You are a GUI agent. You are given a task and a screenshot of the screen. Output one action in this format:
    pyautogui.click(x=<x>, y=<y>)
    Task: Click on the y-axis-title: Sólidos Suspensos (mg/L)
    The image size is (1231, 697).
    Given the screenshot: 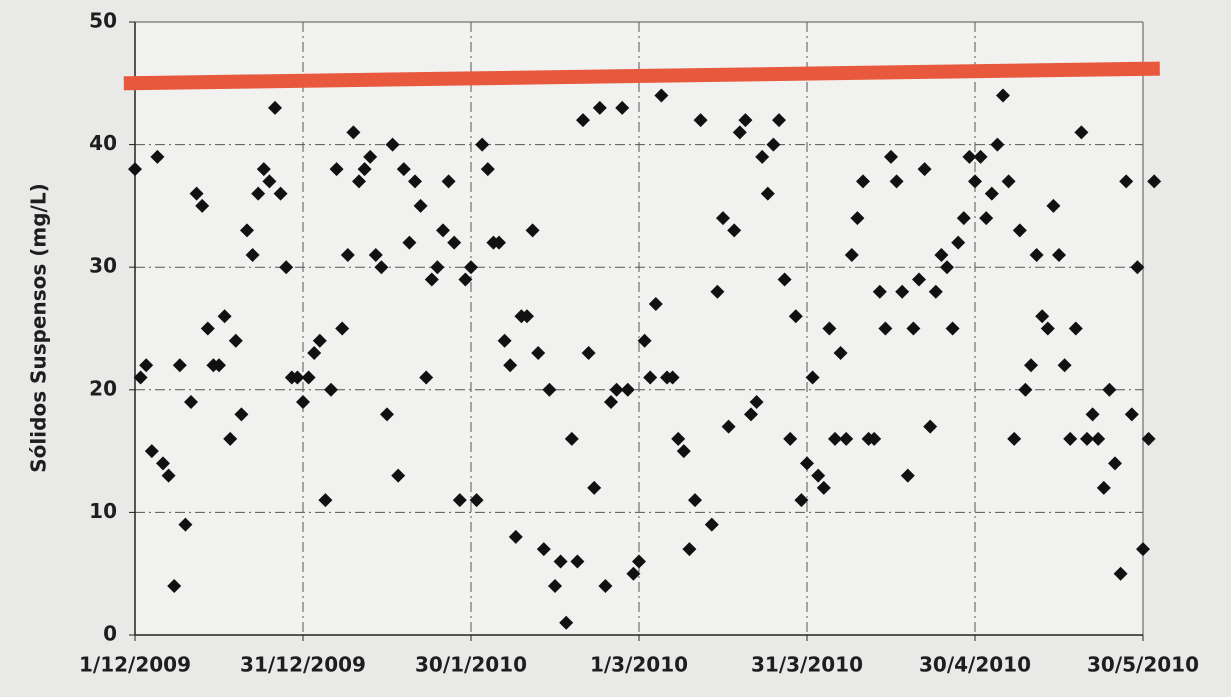 What is the action you would take?
    pyautogui.click(x=39, y=327)
    